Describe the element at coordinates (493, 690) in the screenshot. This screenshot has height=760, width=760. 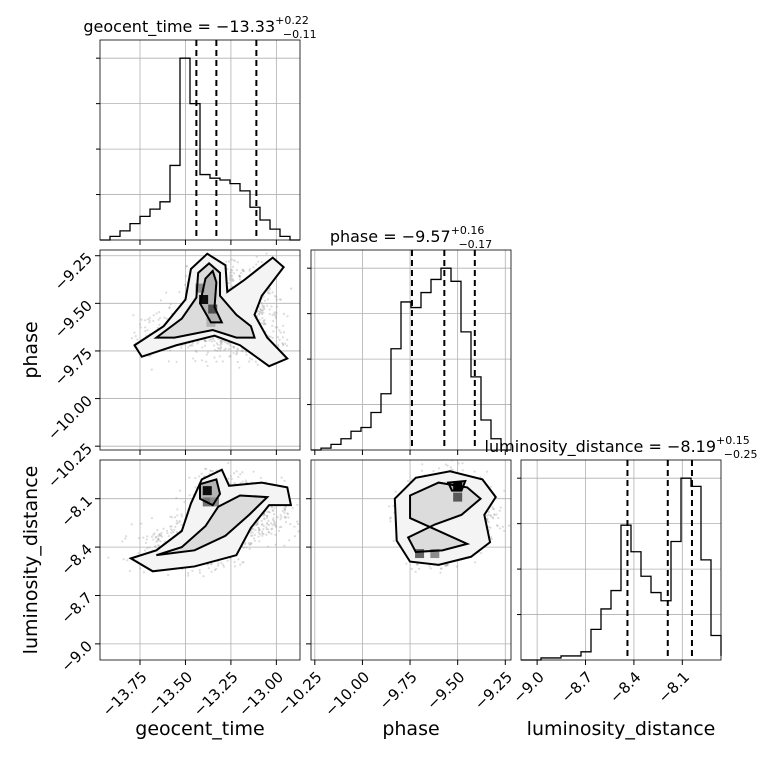
I see `x-tick-label: −9.25` at that location.